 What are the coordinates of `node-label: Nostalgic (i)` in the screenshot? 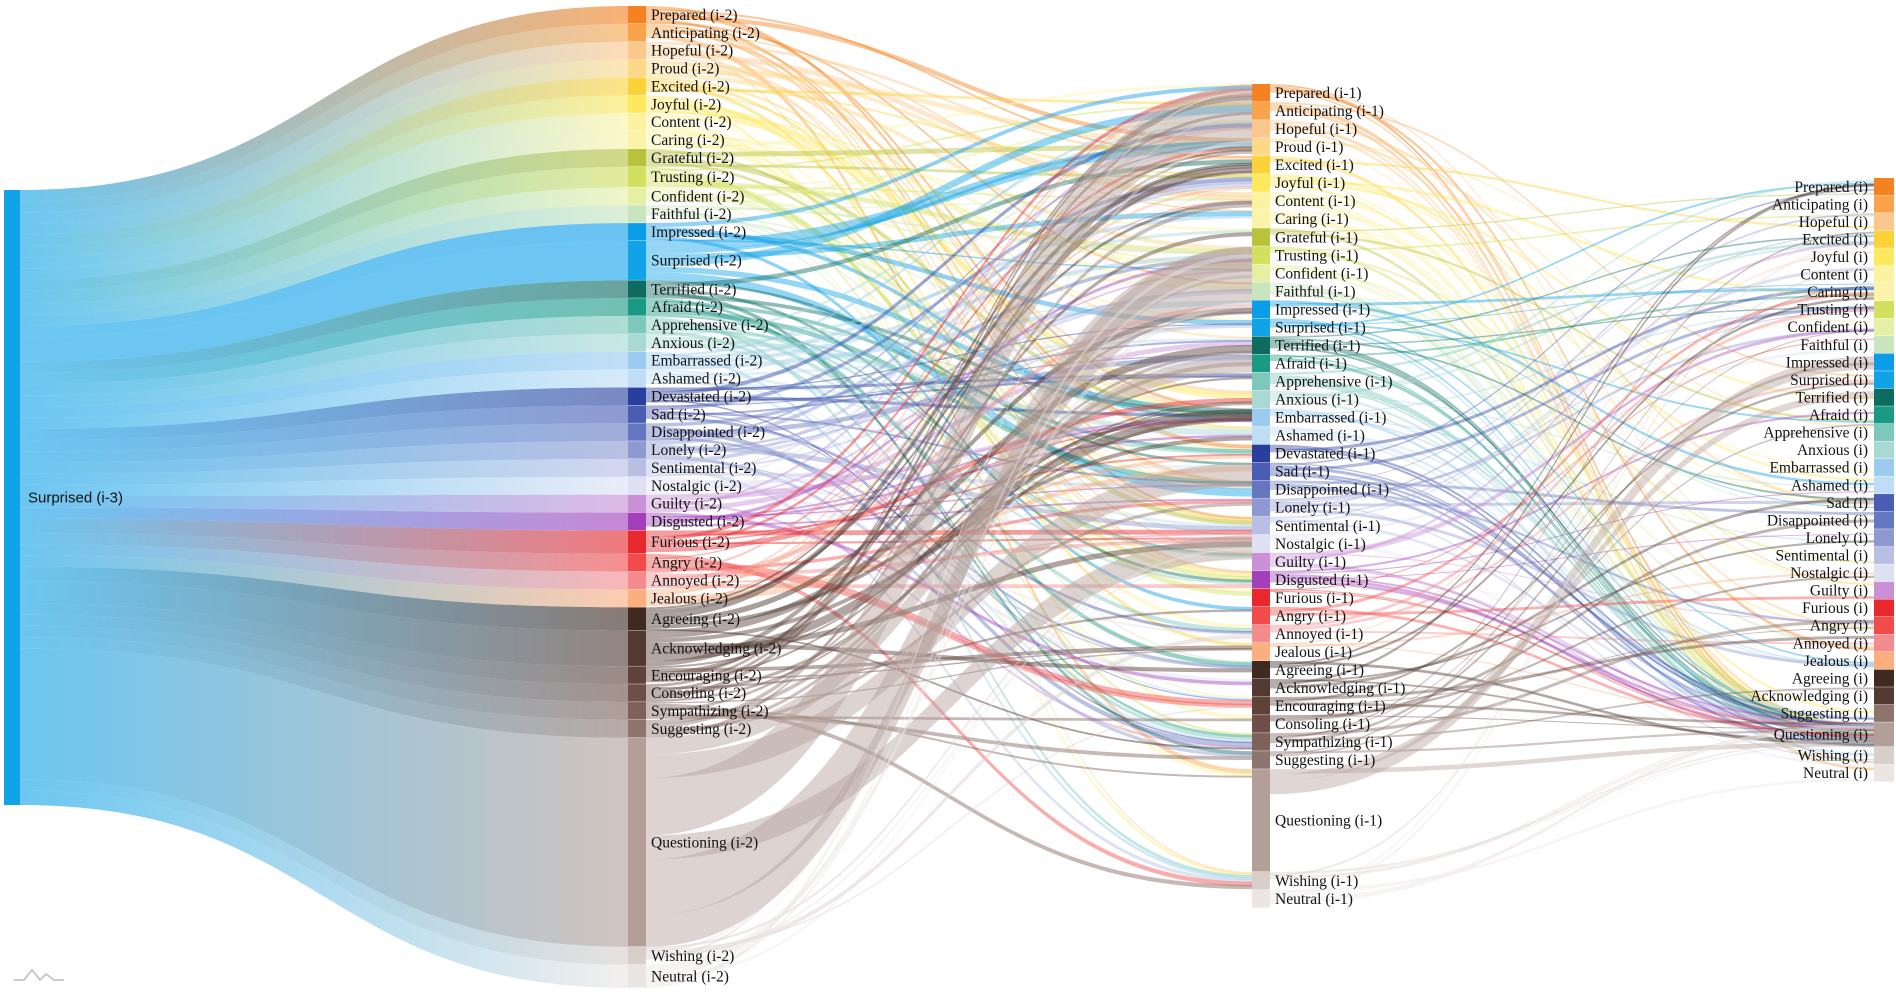 It's located at (1829, 573).